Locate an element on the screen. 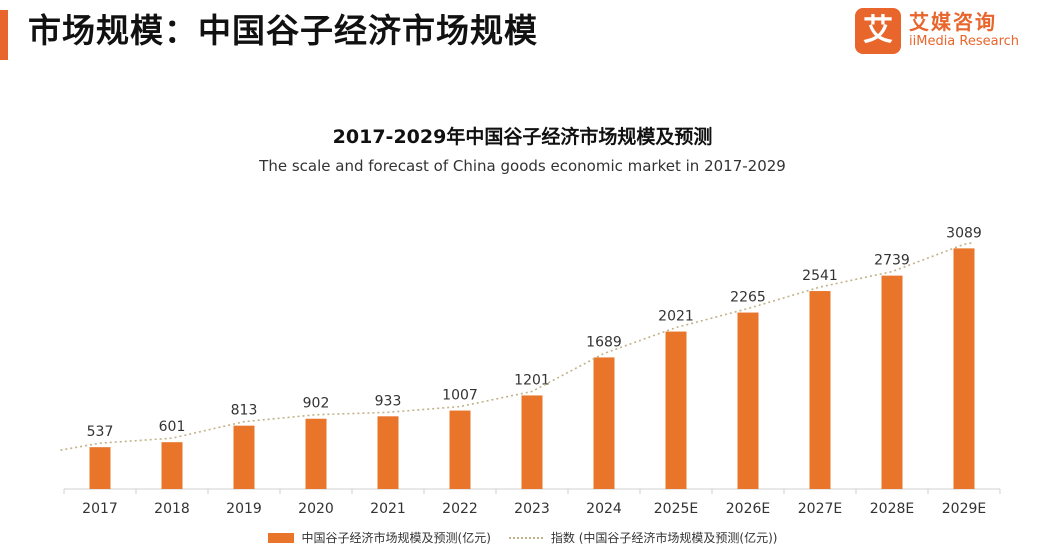 This screenshot has height=551, width=1045. brand-name-en: iiMedia Research is located at coordinates (964, 41).